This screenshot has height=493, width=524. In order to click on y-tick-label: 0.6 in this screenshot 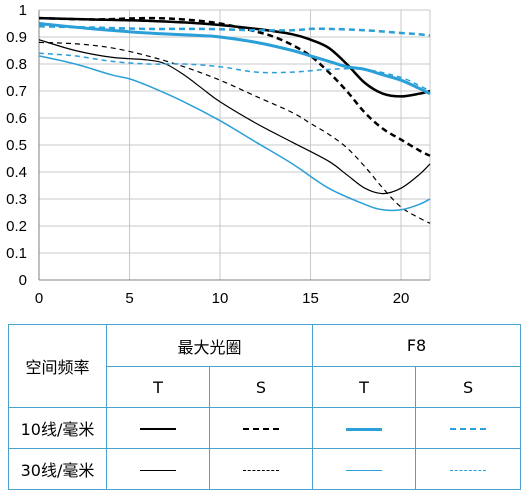, I will do `click(16, 118)`.